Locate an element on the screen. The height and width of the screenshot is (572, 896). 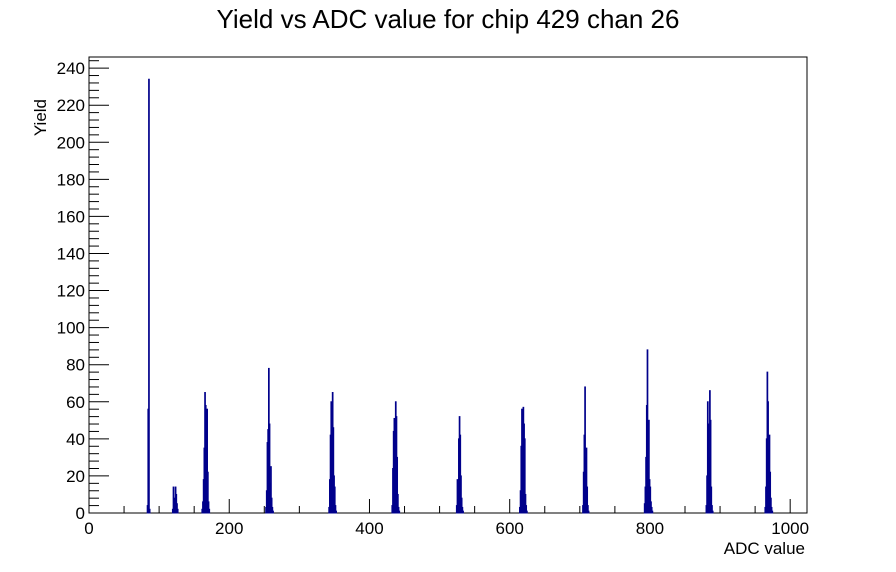
y-tick-label: 40 is located at coordinates (75, 439).